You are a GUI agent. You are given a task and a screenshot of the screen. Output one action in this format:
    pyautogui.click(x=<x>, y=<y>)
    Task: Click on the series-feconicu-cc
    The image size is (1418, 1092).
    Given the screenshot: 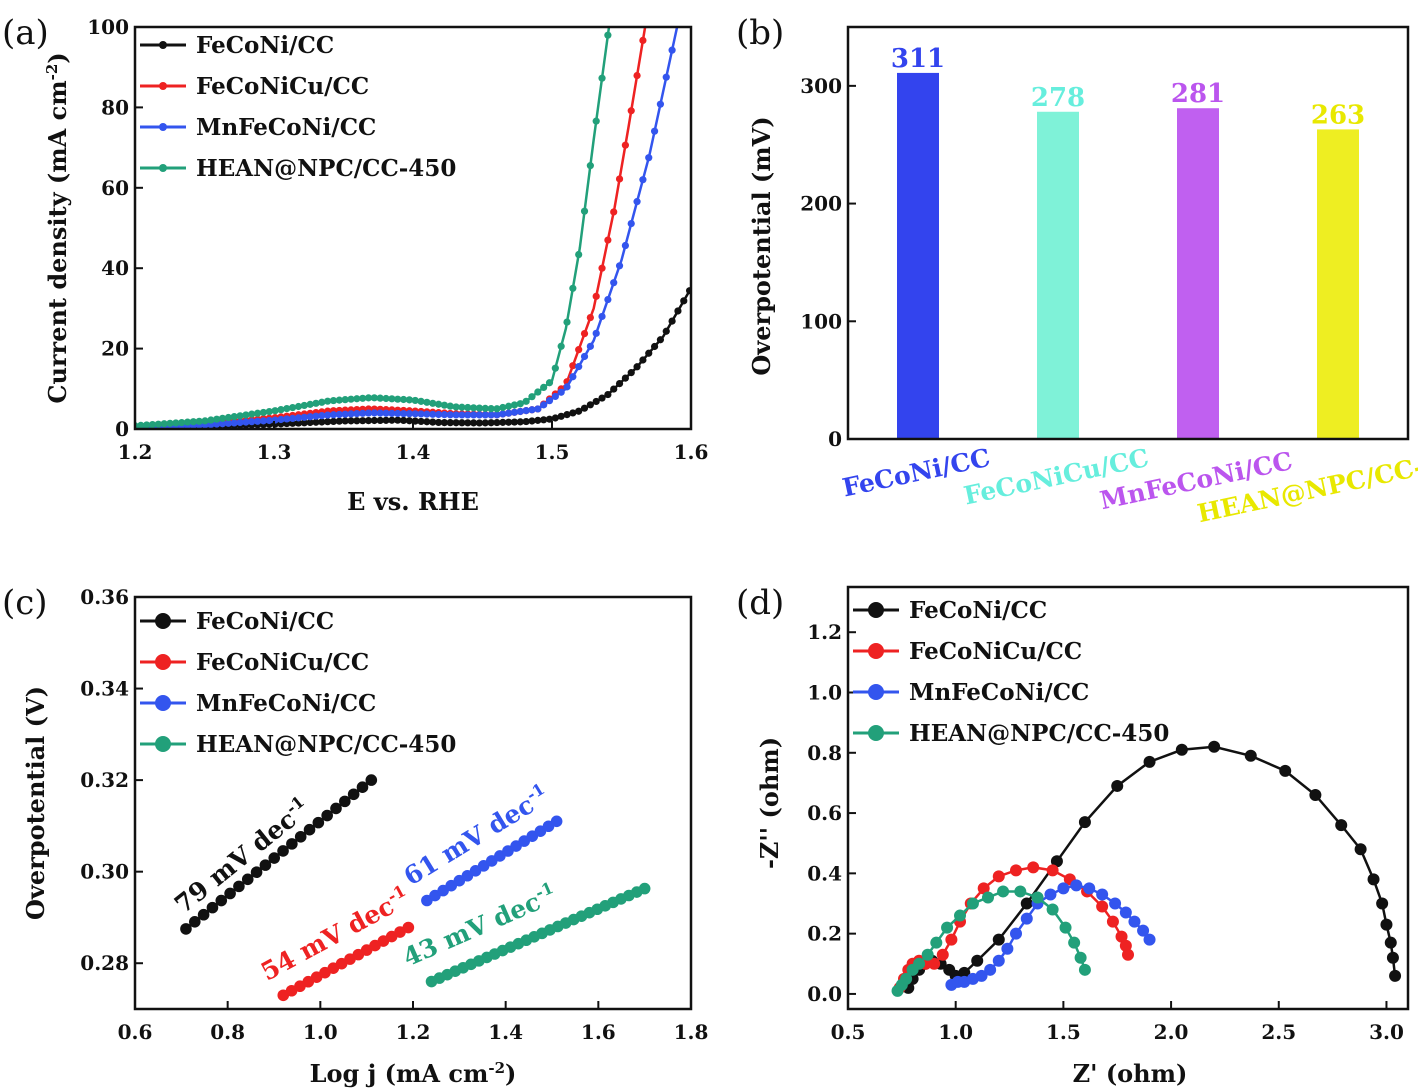 What is the action you would take?
    pyautogui.click(x=1013, y=927)
    